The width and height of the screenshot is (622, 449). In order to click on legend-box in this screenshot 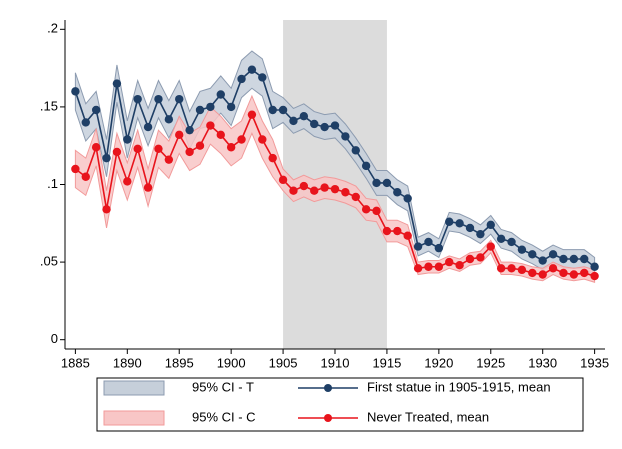, I will do `click(340, 404)`.